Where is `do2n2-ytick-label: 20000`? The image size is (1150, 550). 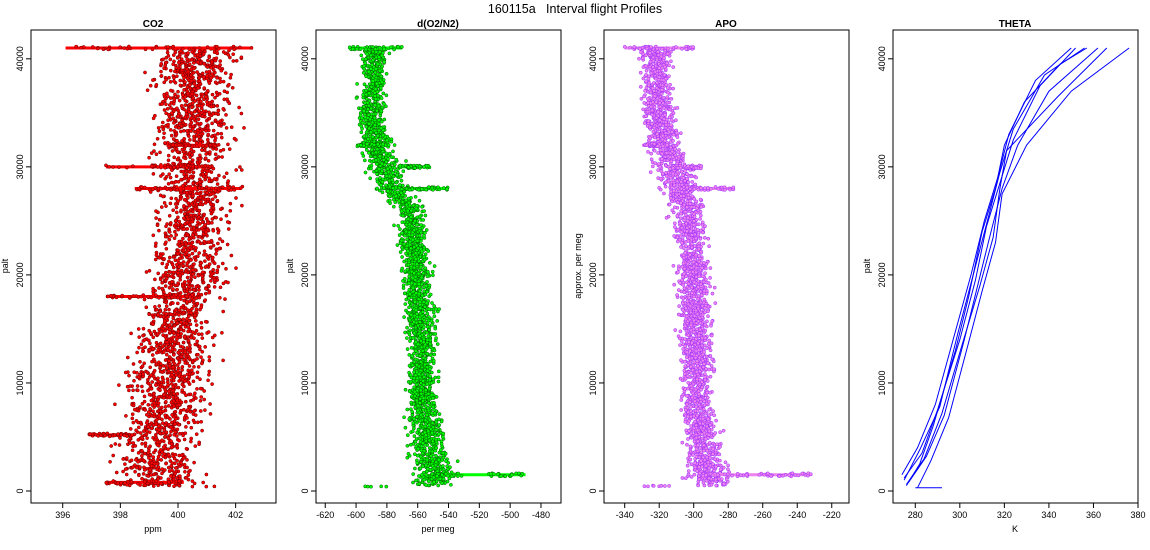 do2n2-ytick-label: 20000 is located at coordinates (305, 274).